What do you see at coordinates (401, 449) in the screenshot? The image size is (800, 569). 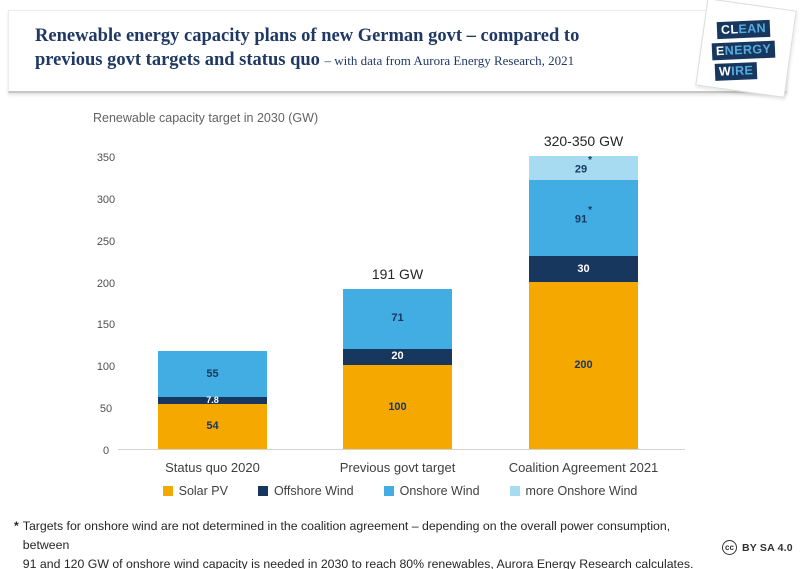 I see `x-axis-baseline` at bounding box center [401, 449].